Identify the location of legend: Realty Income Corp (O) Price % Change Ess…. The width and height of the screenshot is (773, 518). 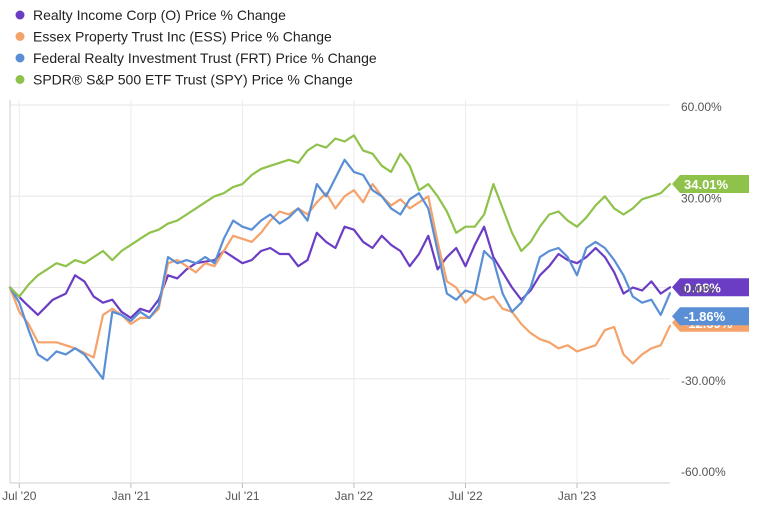
(196, 47).